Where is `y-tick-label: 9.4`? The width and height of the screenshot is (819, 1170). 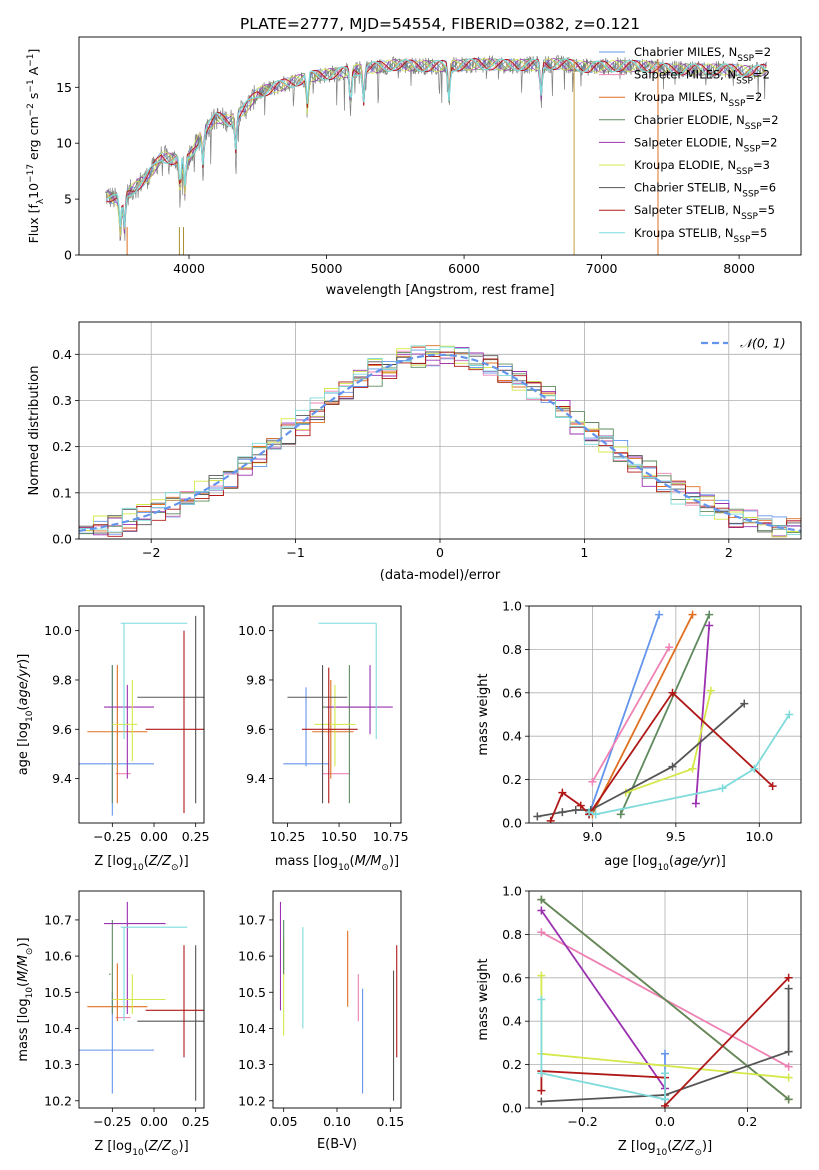
y-tick-label: 9.4 is located at coordinates (256, 778).